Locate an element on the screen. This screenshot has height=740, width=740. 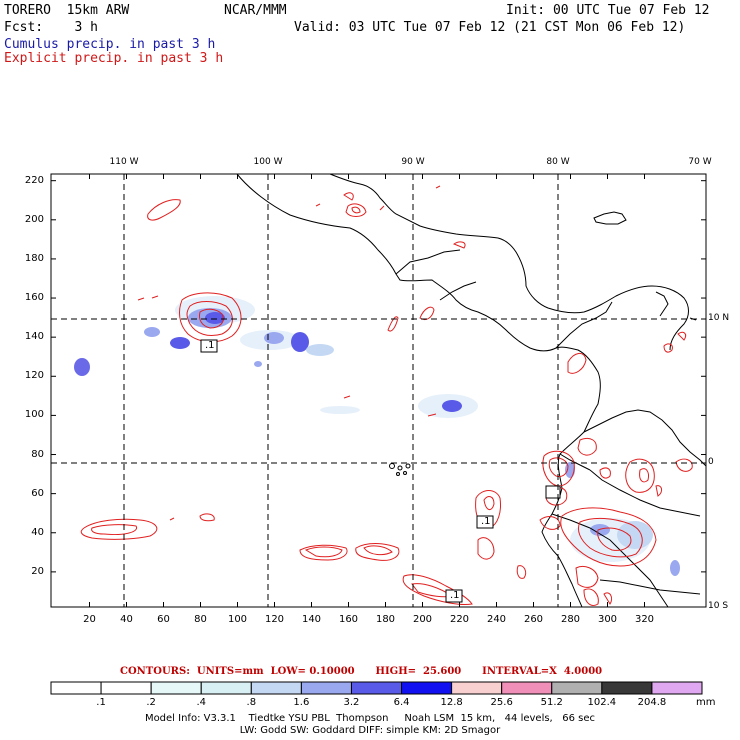
colorbar-label: 12.8 is located at coordinates (451, 702).